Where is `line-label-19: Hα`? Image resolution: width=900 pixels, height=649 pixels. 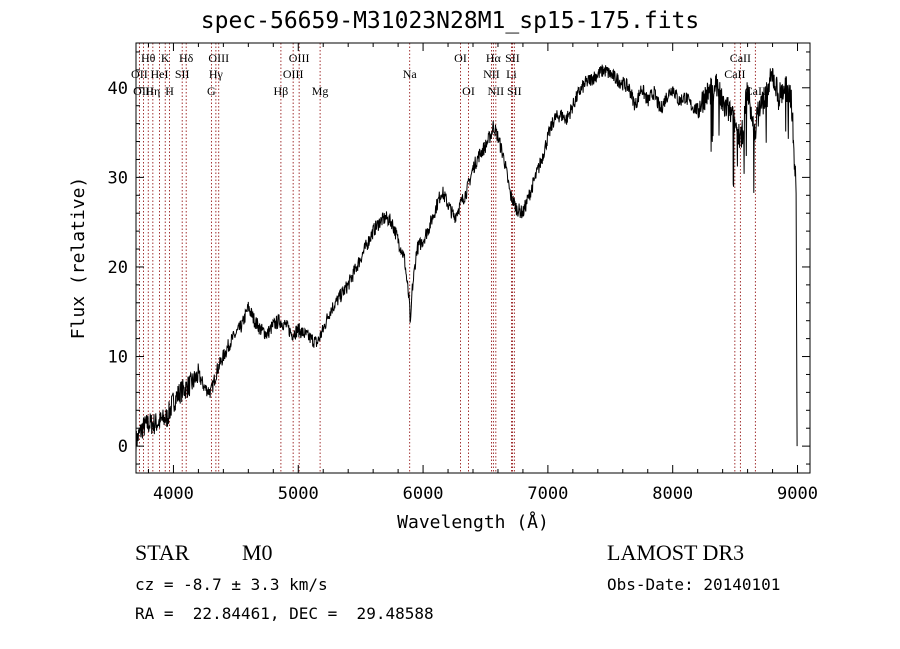
line-label-19: Hα is located at coordinates (494, 58).